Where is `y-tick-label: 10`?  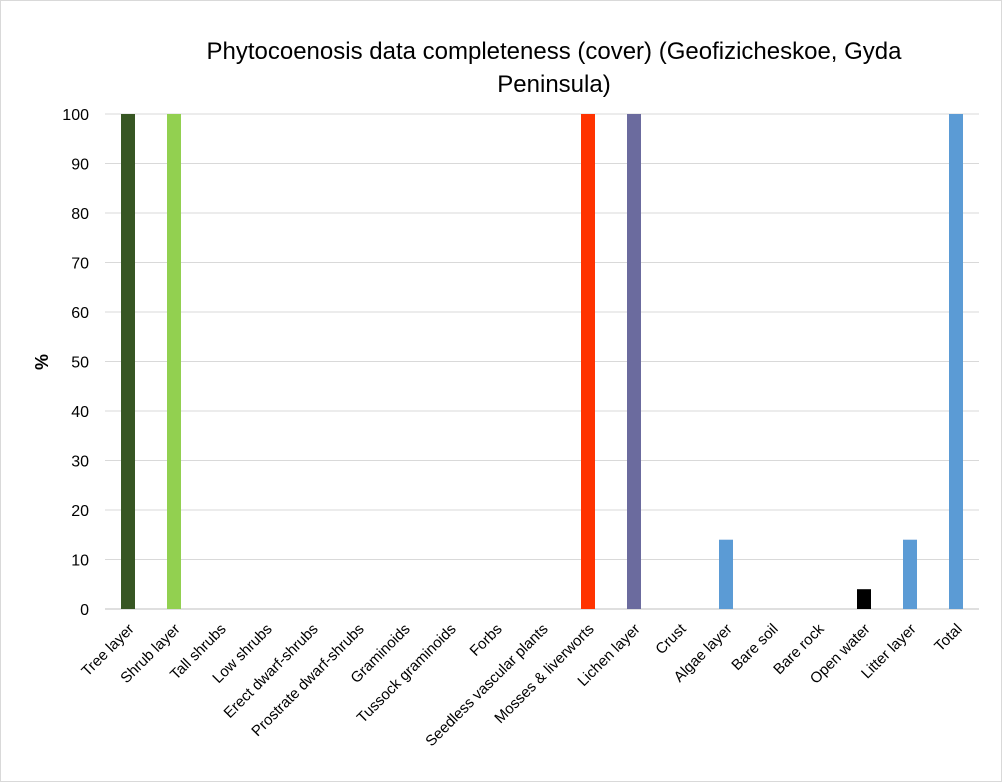 y-tick-label: 10 is located at coordinates (80, 561).